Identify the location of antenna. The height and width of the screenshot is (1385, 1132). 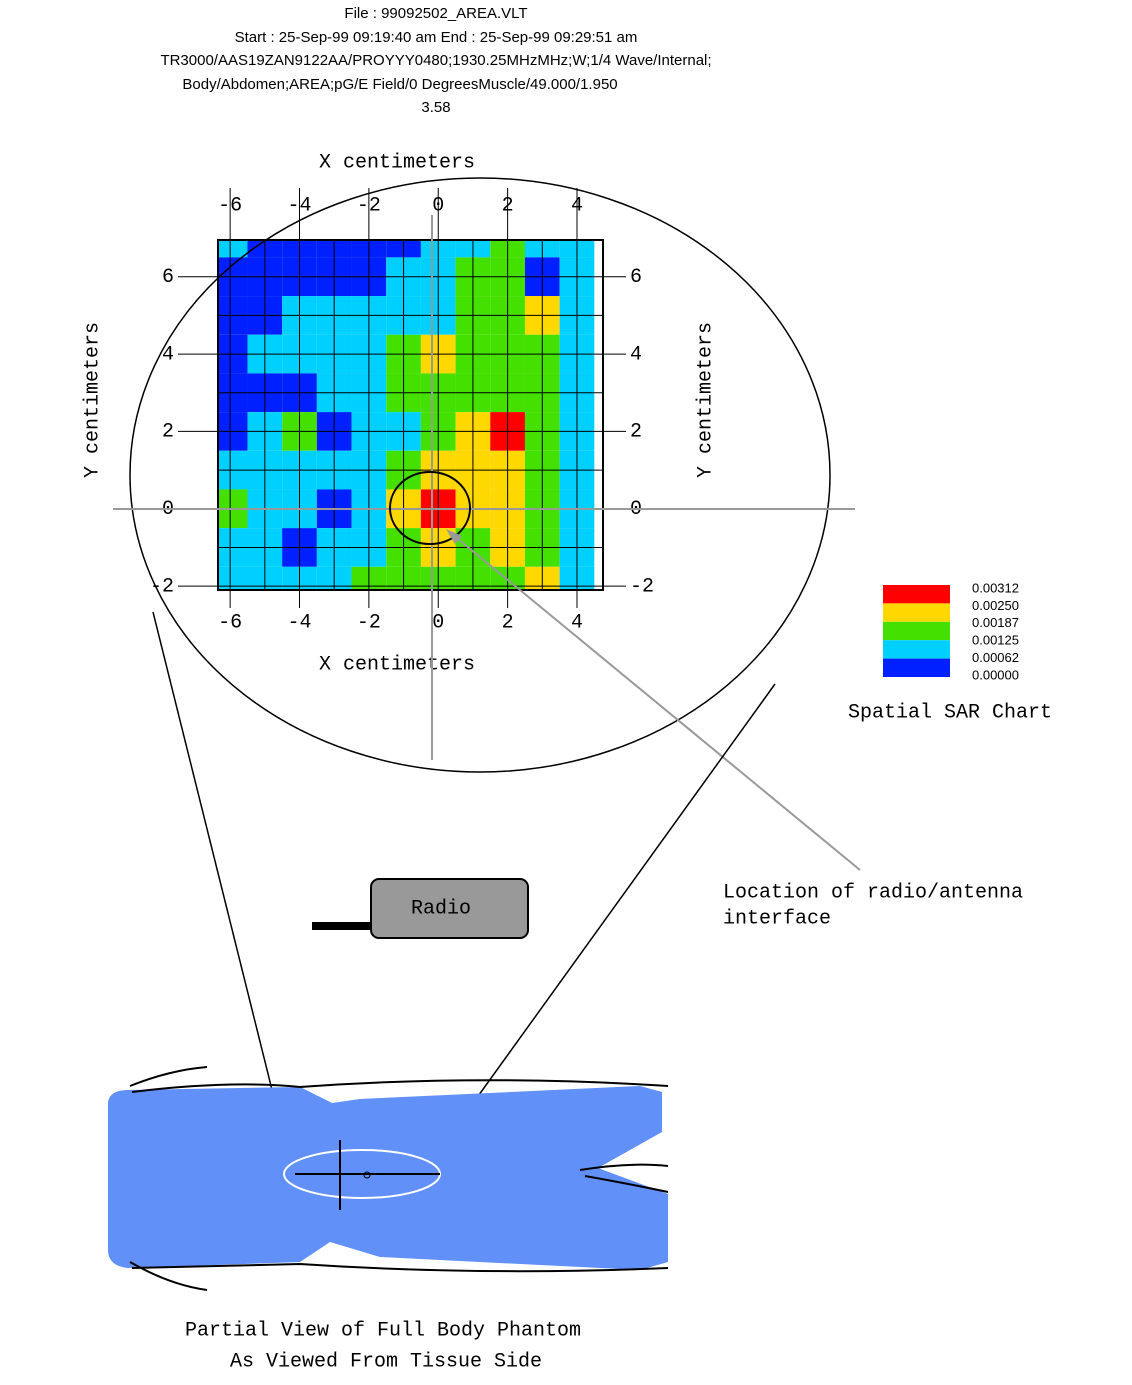
(343, 926).